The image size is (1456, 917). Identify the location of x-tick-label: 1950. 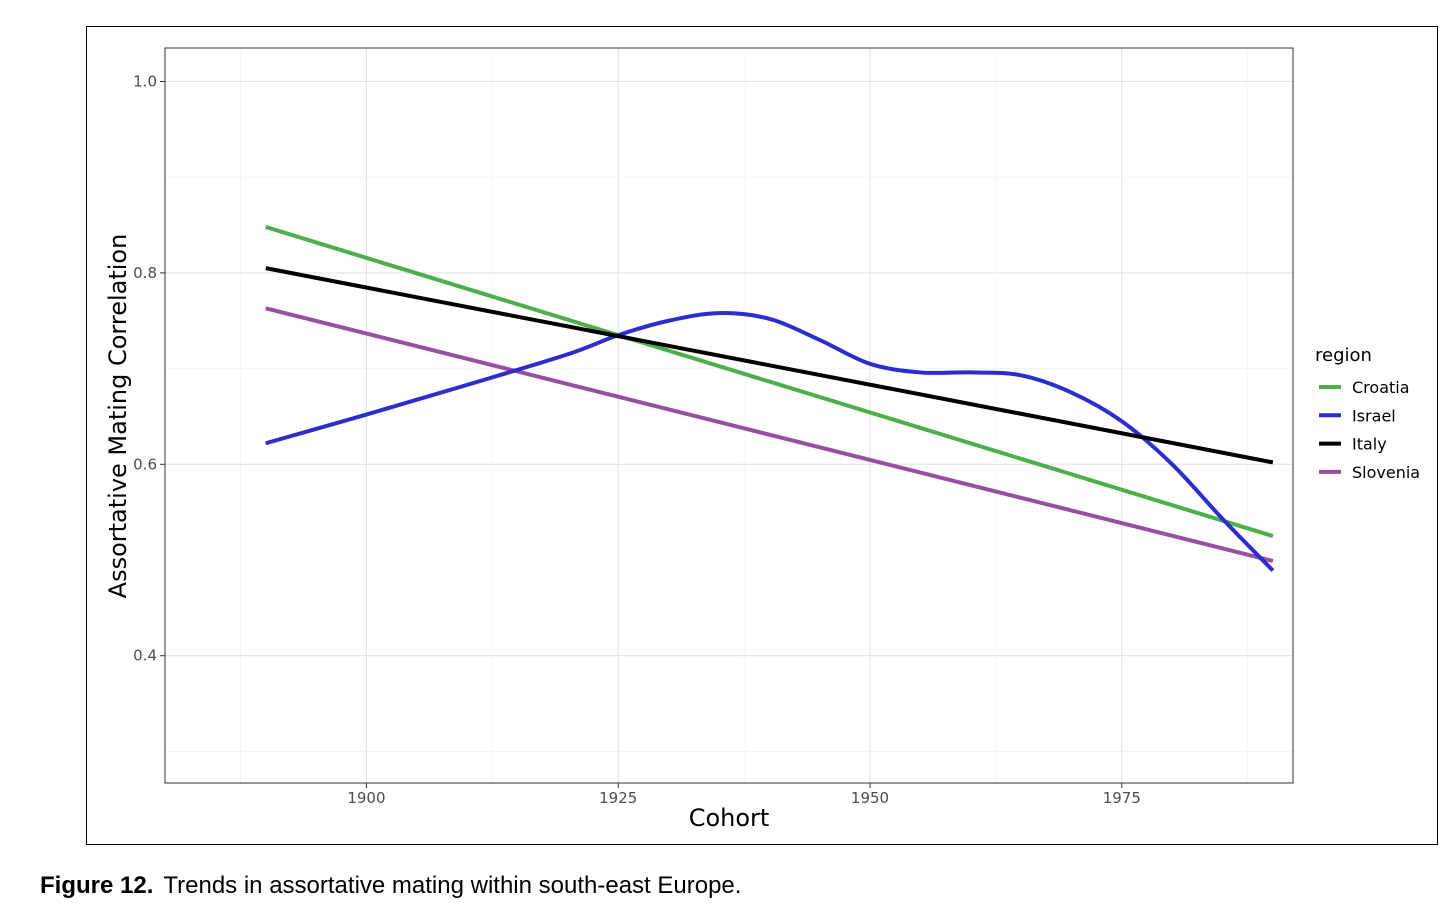
(870, 798).